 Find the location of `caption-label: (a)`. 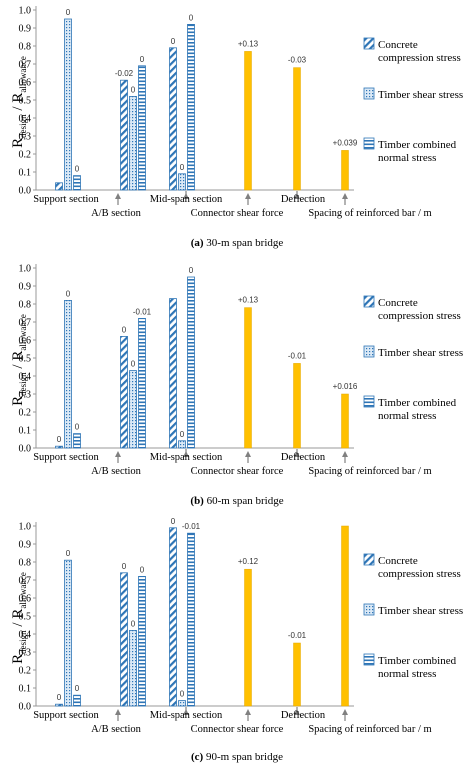

caption-label: (a) is located at coordinates (197, 243).